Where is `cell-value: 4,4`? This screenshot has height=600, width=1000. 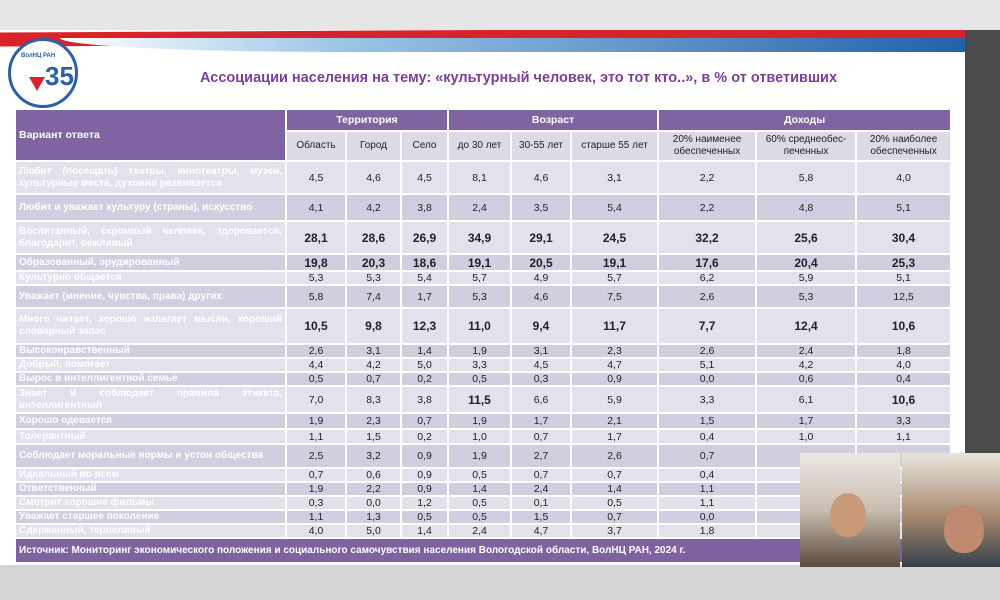
cell-value: 4,4 is located at coordinates (316, 365).